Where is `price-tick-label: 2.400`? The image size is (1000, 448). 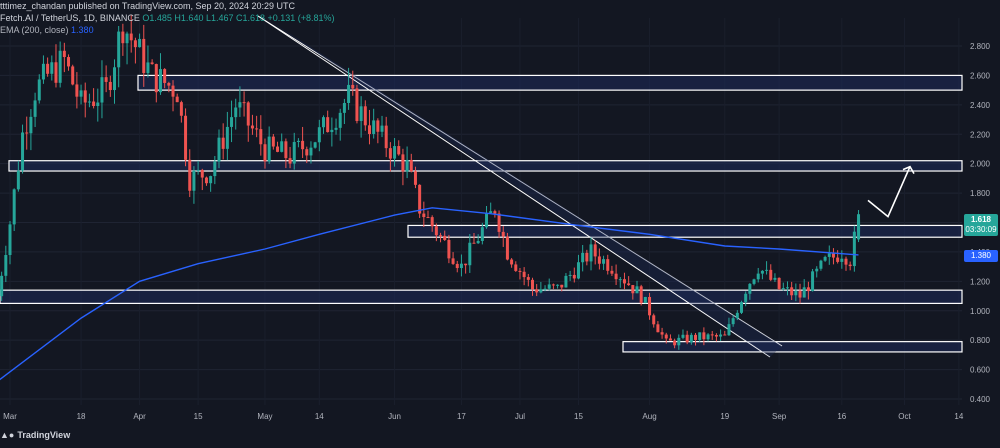 price-tick-label: 2.400 is located at coordinates (980, 105).